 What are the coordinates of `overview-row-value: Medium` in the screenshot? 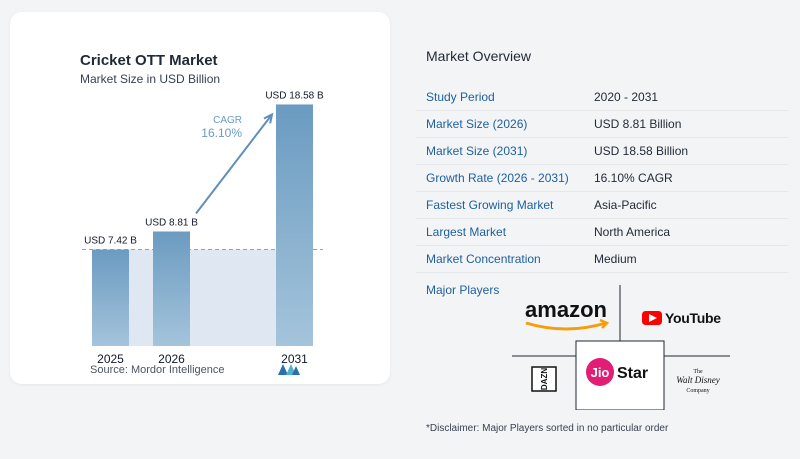 It's located at (615, 259).